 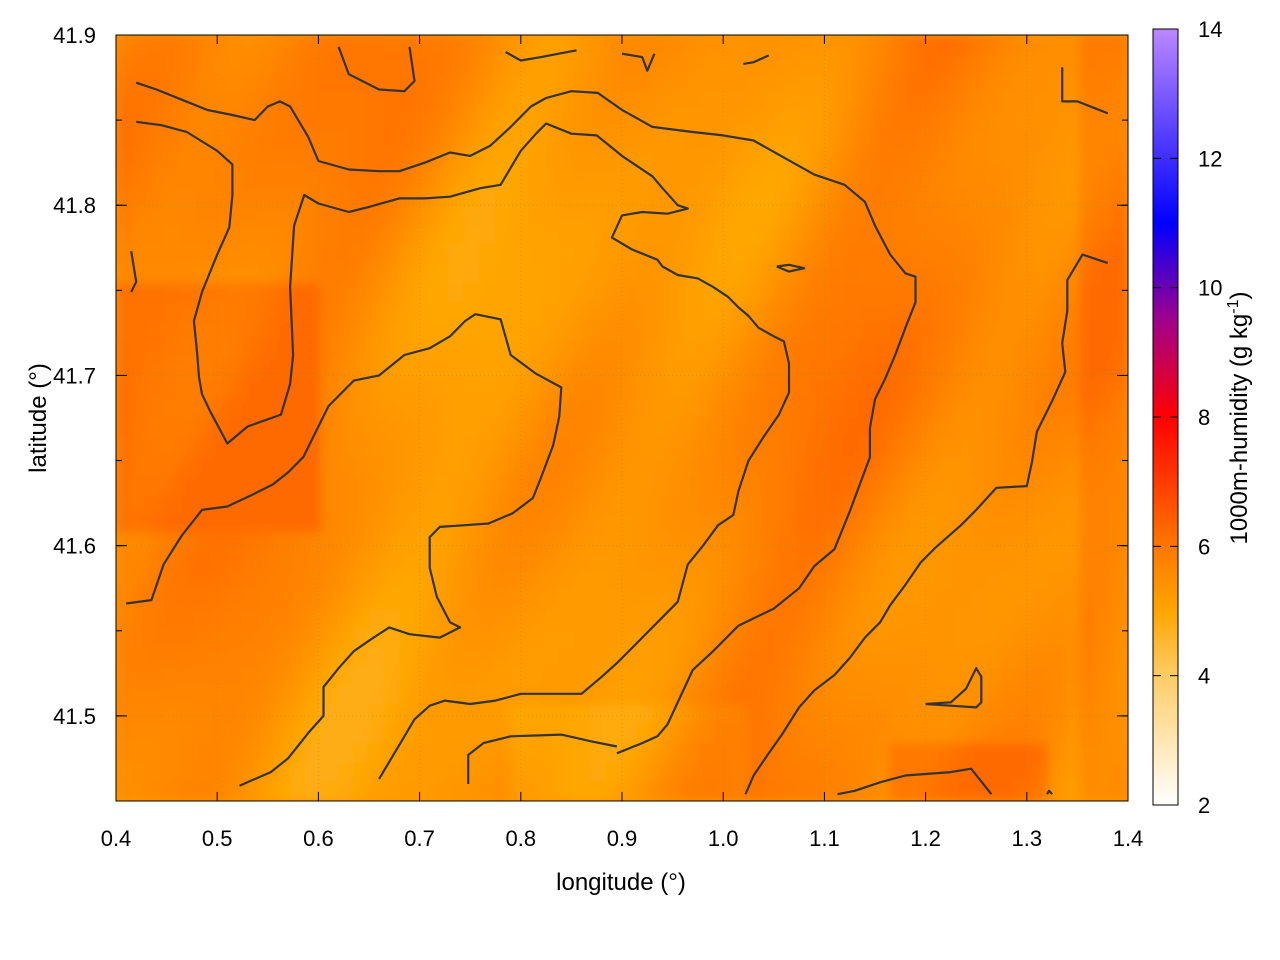 What do you see at coordinates (419, 838) in the screenshot?
I see `x-tick-label: 0.7` at bounding box center [419, 838].